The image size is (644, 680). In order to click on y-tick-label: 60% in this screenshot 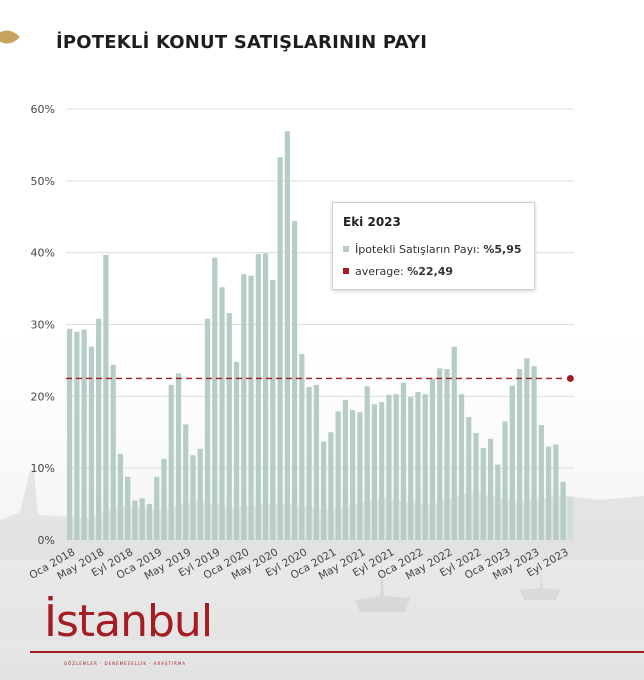, I will do `click(43, 109)`.